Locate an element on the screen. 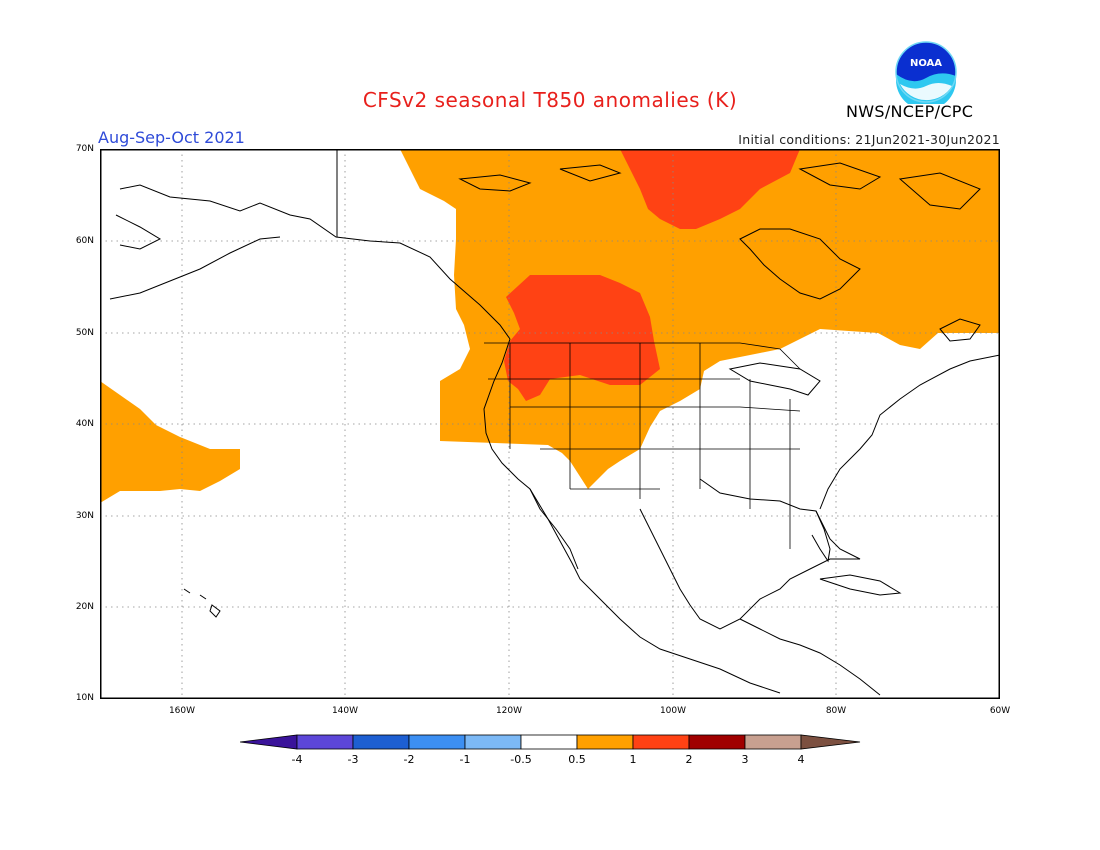 This screenshot has height=850, width=1100. colorbar-label: -2 is located at coordinates (409, 759).